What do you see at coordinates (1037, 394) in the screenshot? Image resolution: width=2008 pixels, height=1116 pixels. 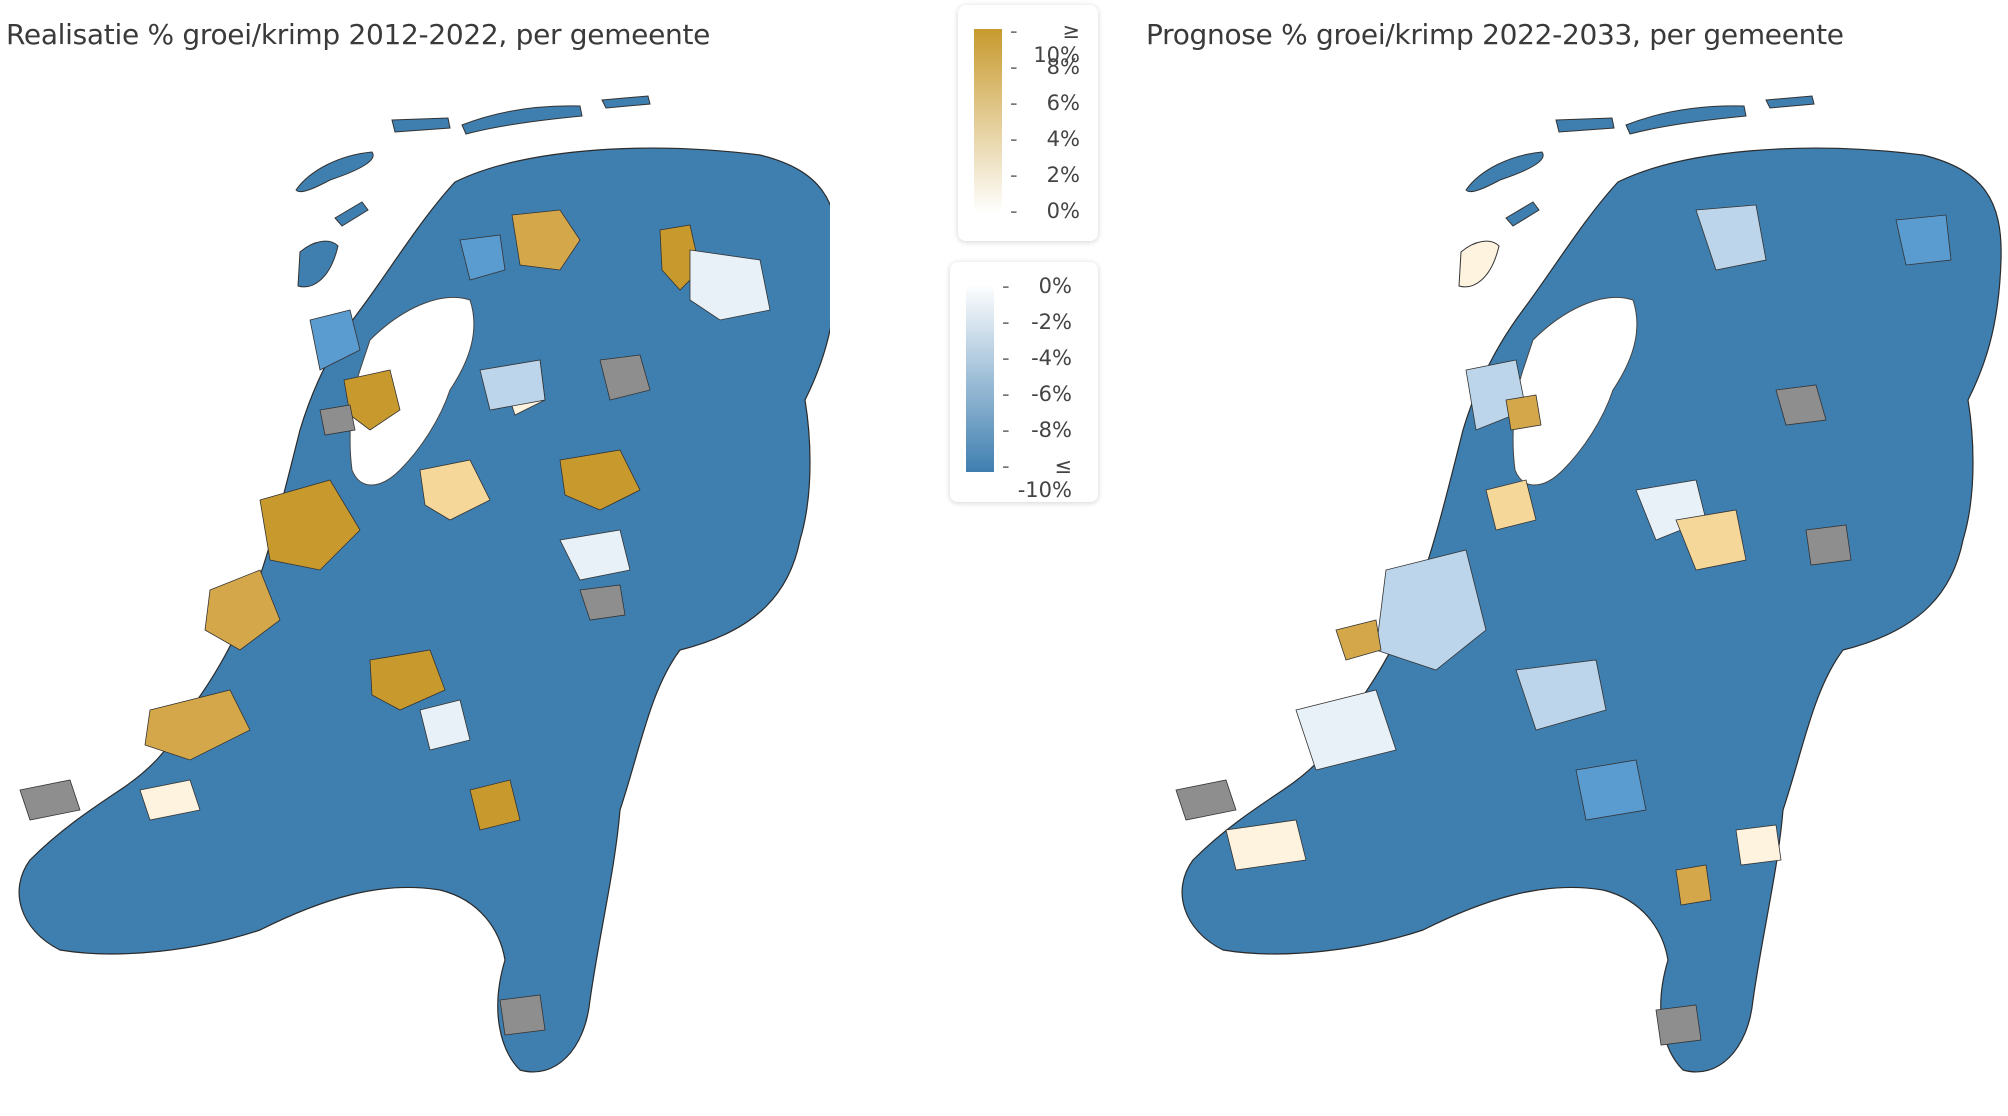 I see `legend-shrink-tick: - -6%` at bounding box center [1037, 394].